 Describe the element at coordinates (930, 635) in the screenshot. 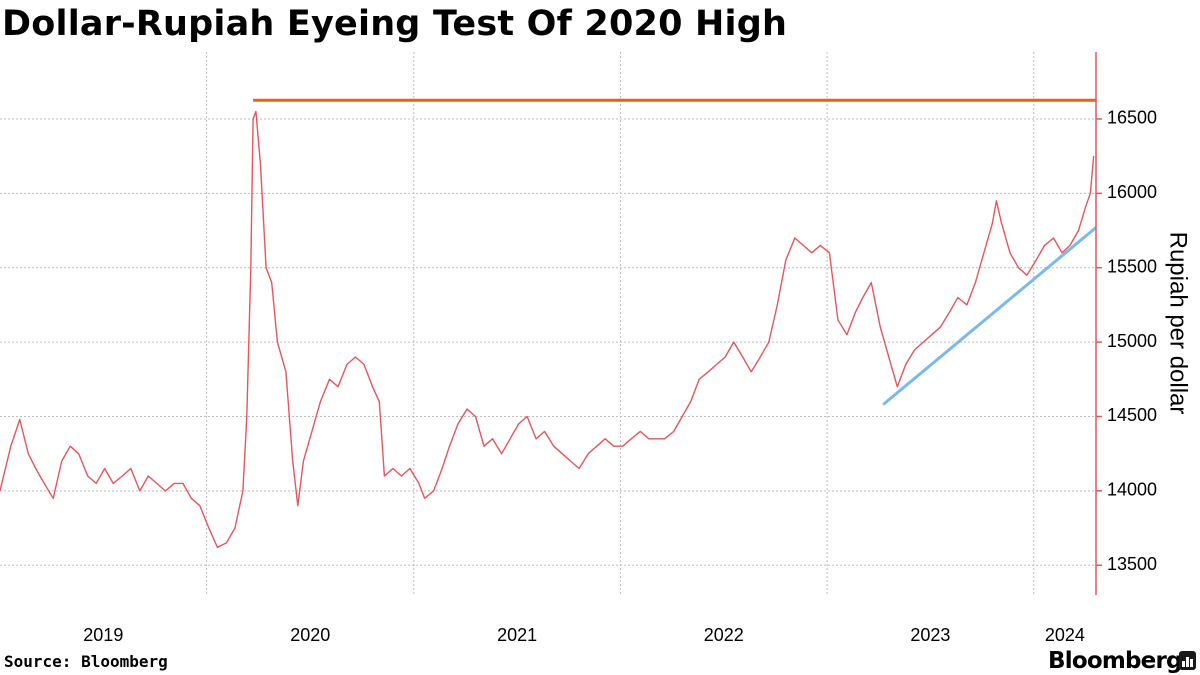

I see `x-tick-label: 2023` at that location.